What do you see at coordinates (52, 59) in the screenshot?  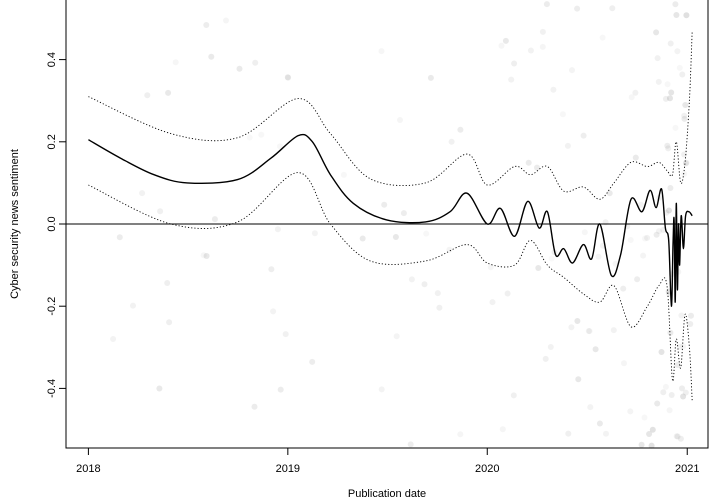 I see `y-tick-label: 0.4` at bounding box center [52, 59].